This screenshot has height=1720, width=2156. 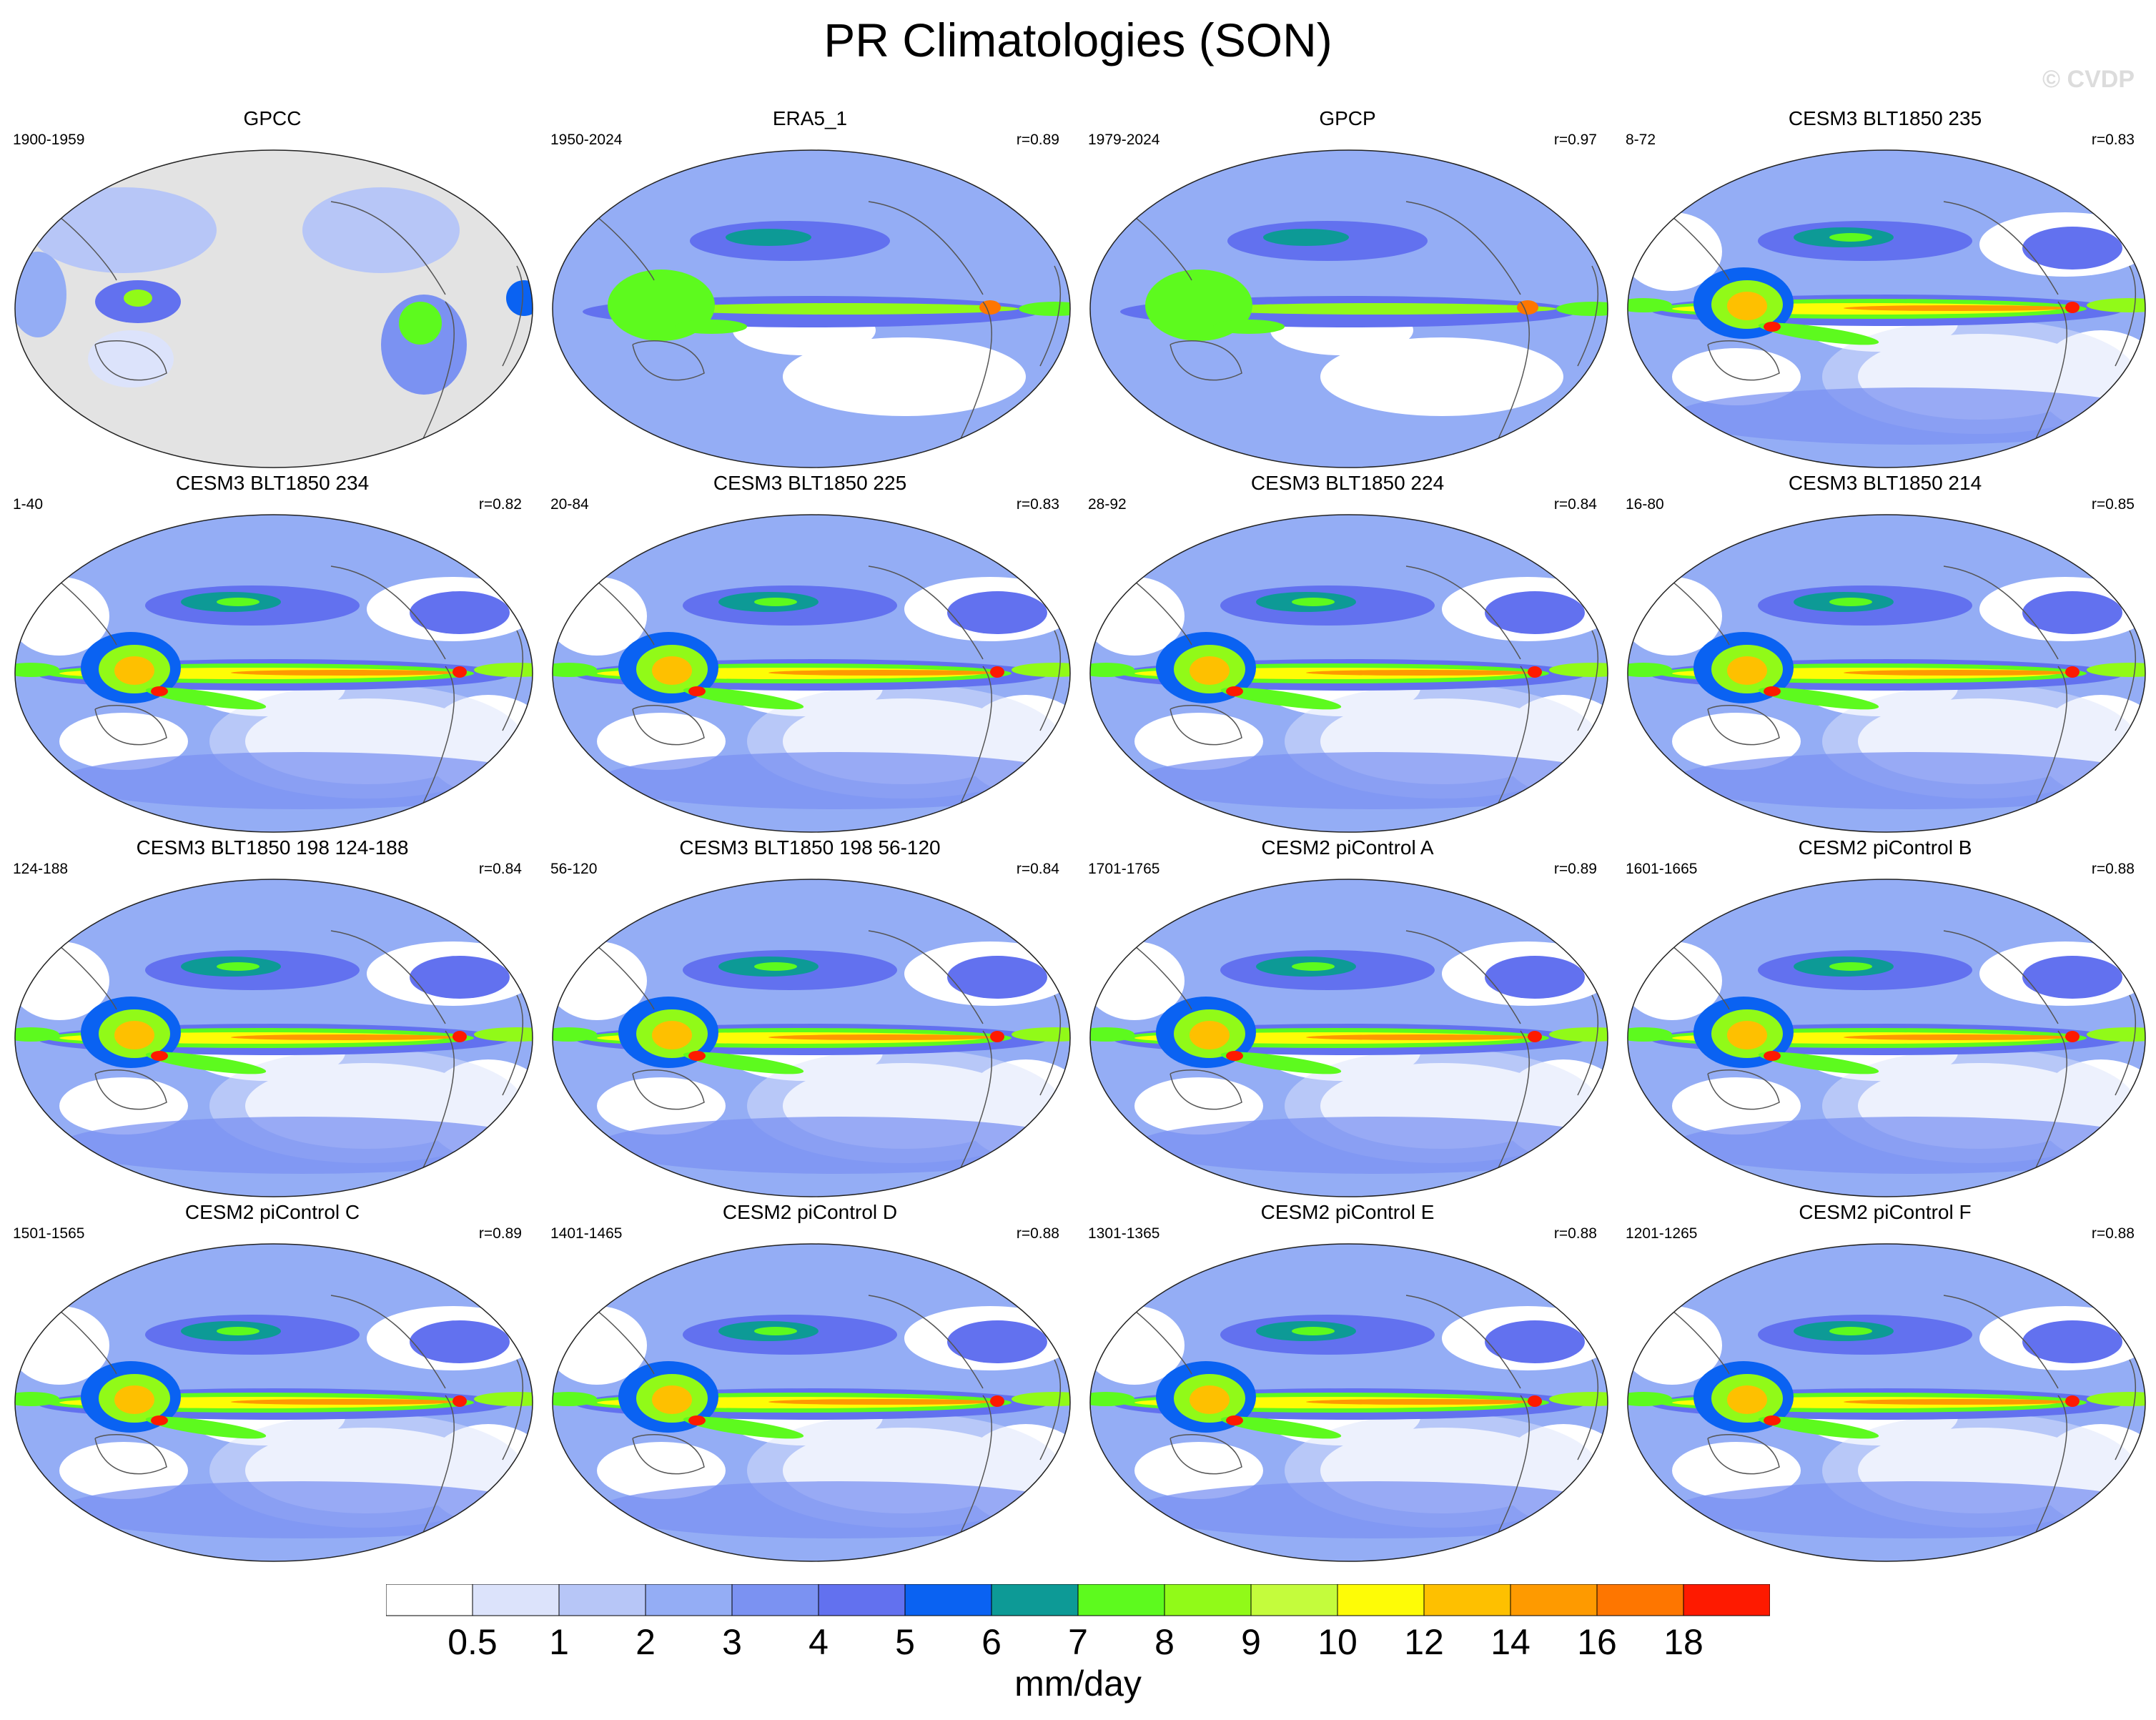 What do you see at coordinates (472, 1642) in the screenshot?
I see `colorbar-tick-label: 0.5` at bounding box center [472, 1642].